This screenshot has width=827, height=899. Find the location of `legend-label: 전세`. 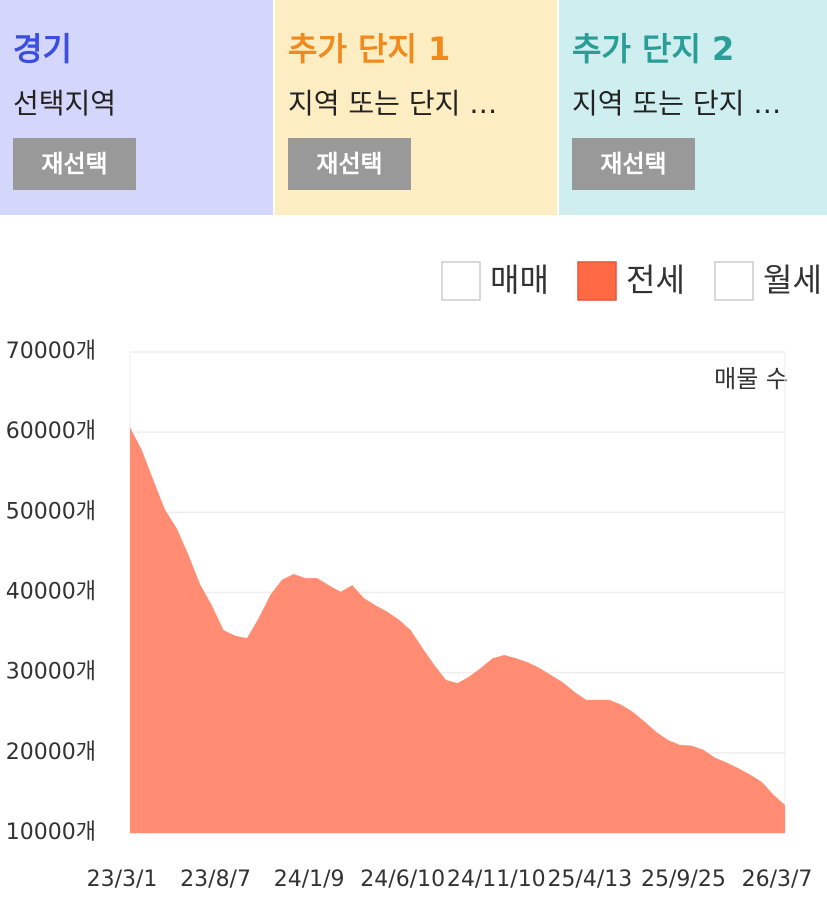

legend-label: 전세 is located at coordinates (655, 280).